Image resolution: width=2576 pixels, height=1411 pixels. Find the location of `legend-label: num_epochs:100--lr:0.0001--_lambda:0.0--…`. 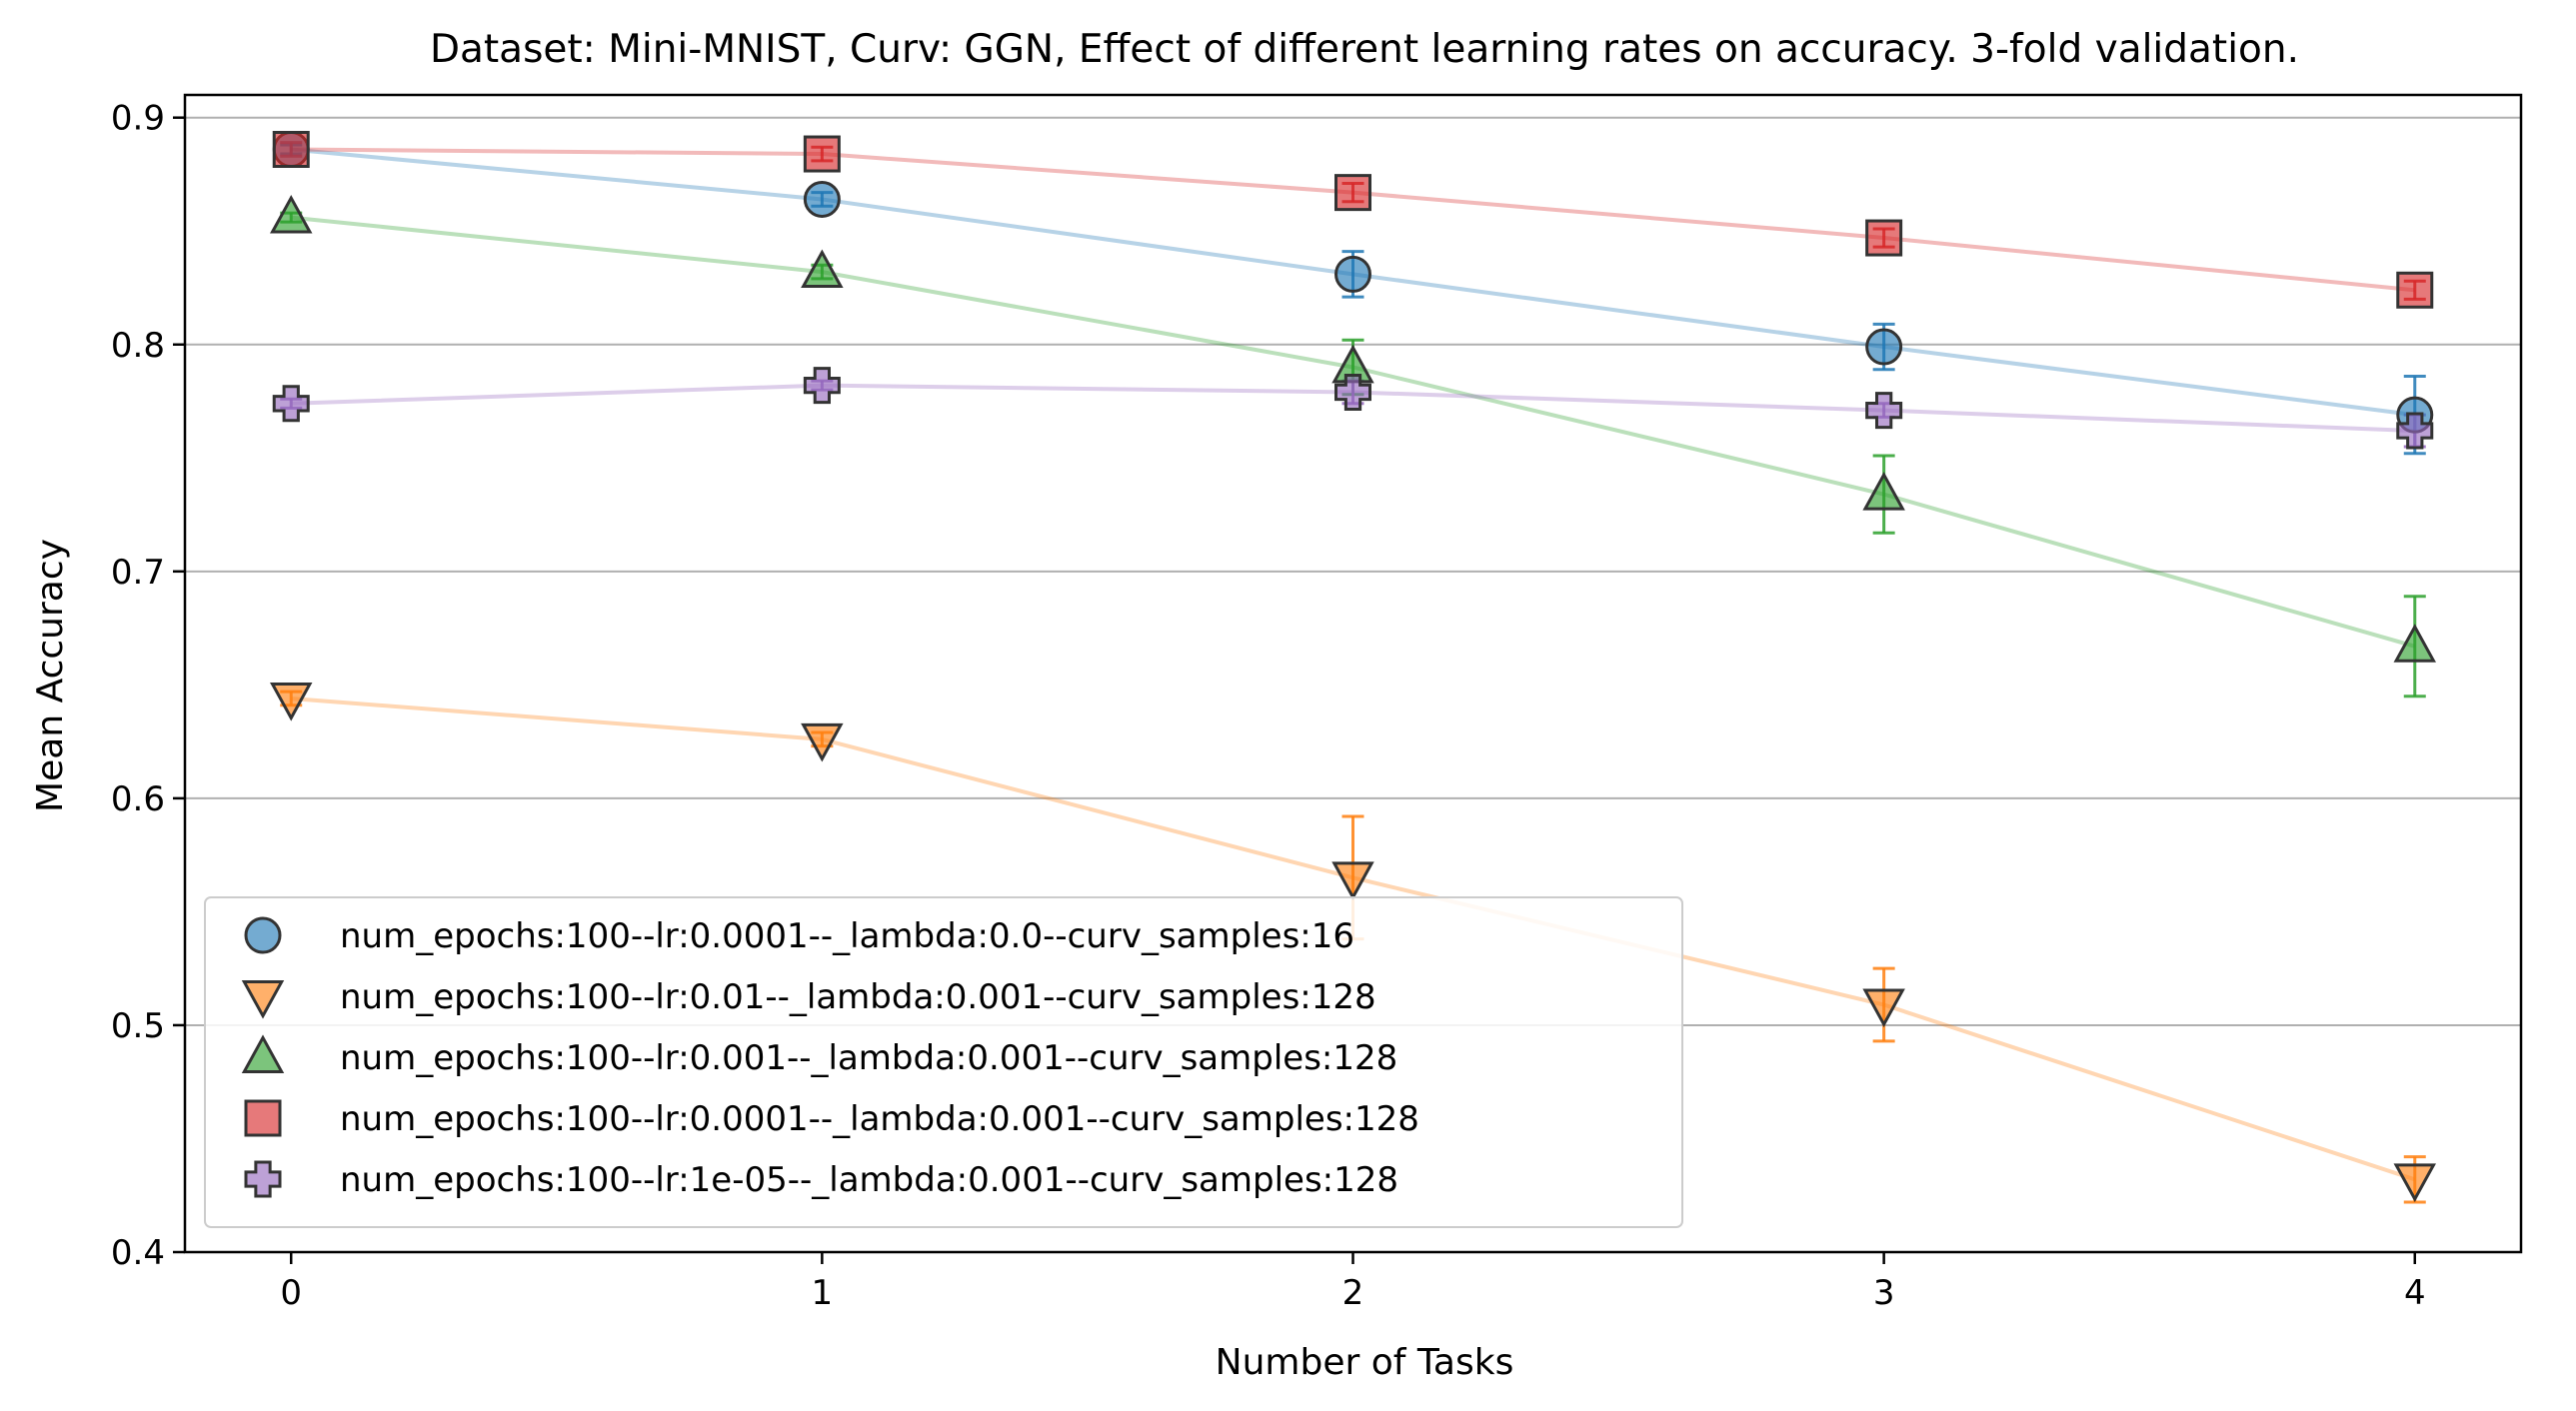

legend-label: num_epochs:100--lr:0.0001--_lambda:0.0--… is located at coordinates (847, 936).